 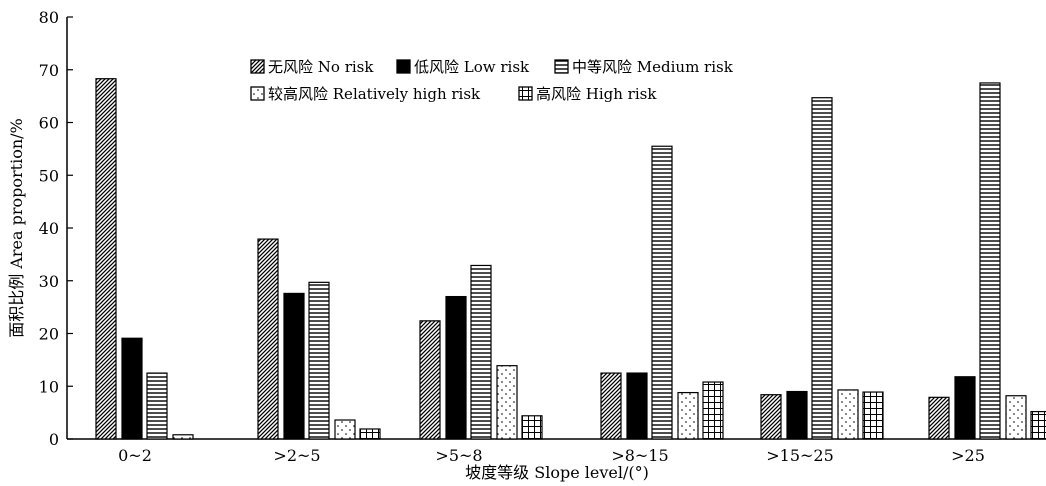 What do you see at coordinates (596, 94) in the screenshot?
I see `legend-label-5: 高风险 High risk` at bounding box center [596, 94].